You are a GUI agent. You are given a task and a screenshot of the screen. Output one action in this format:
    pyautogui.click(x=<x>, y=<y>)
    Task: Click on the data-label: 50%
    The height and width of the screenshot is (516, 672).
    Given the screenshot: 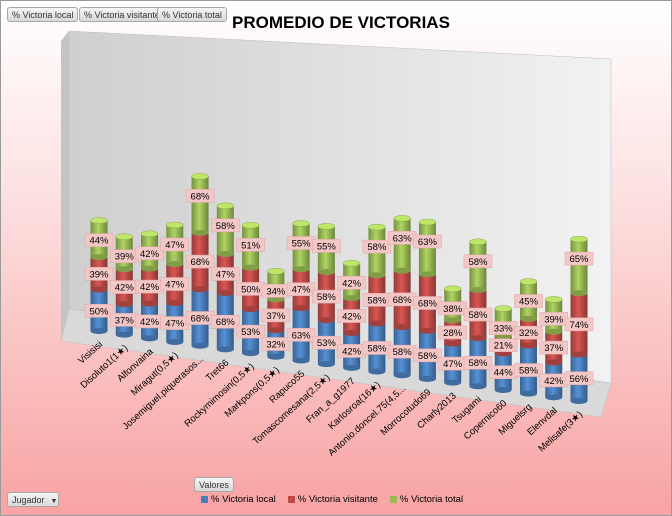 What is the action you would take?
    pyautogui.click(x=99, y=311)
    